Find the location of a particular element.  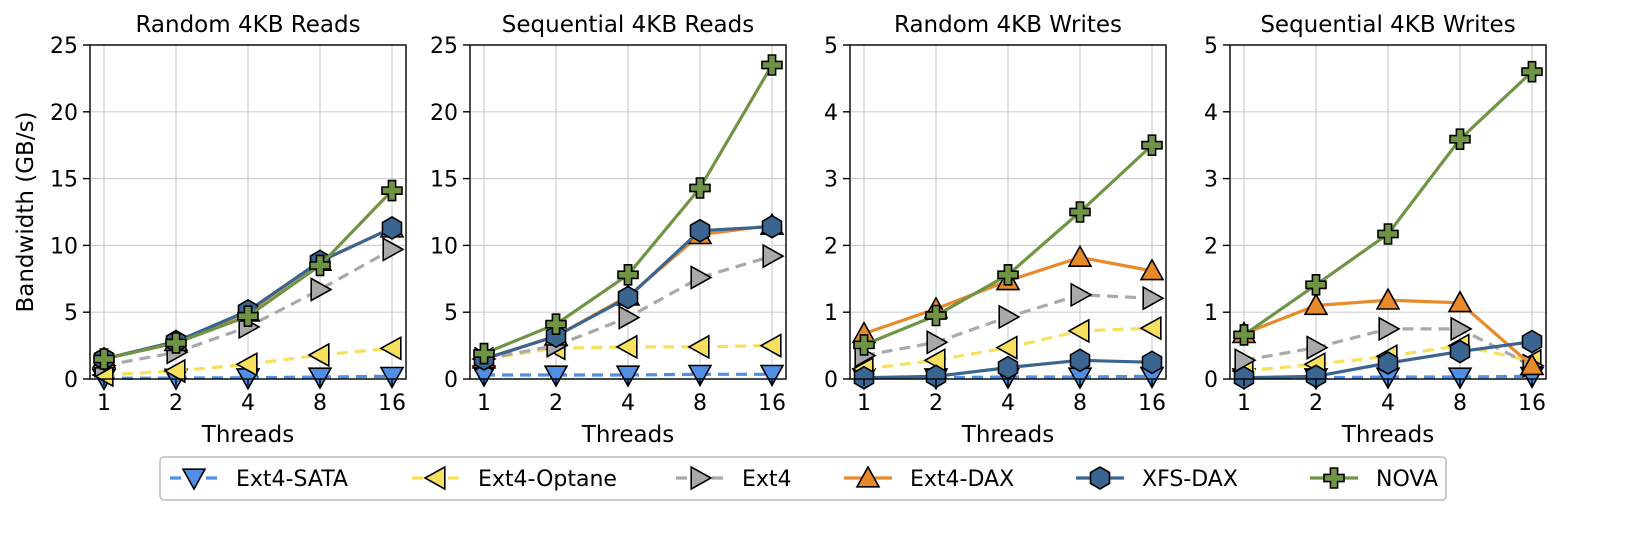

y-tick-label: 3 is located at coordinates (831, 180).